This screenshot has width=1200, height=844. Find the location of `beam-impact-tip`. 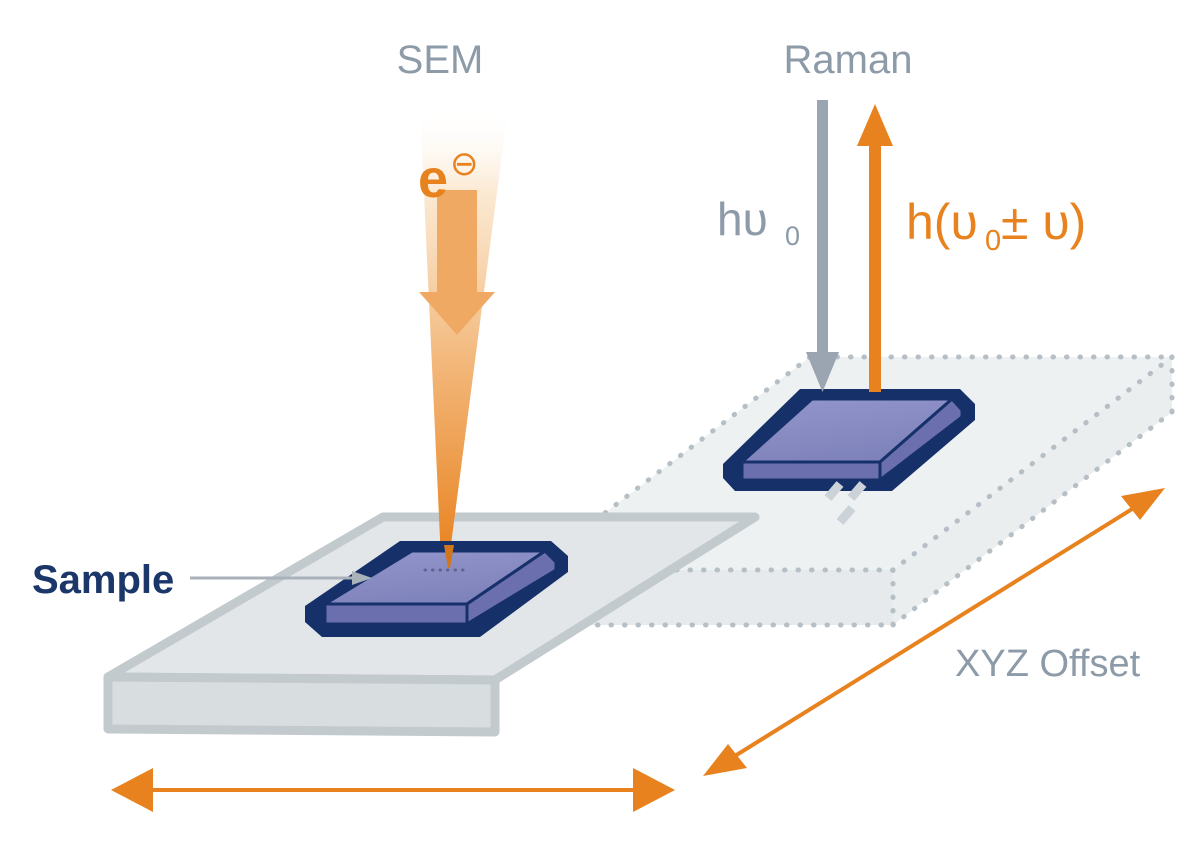

beam-impact-tip is located at coordinates (449, 556).